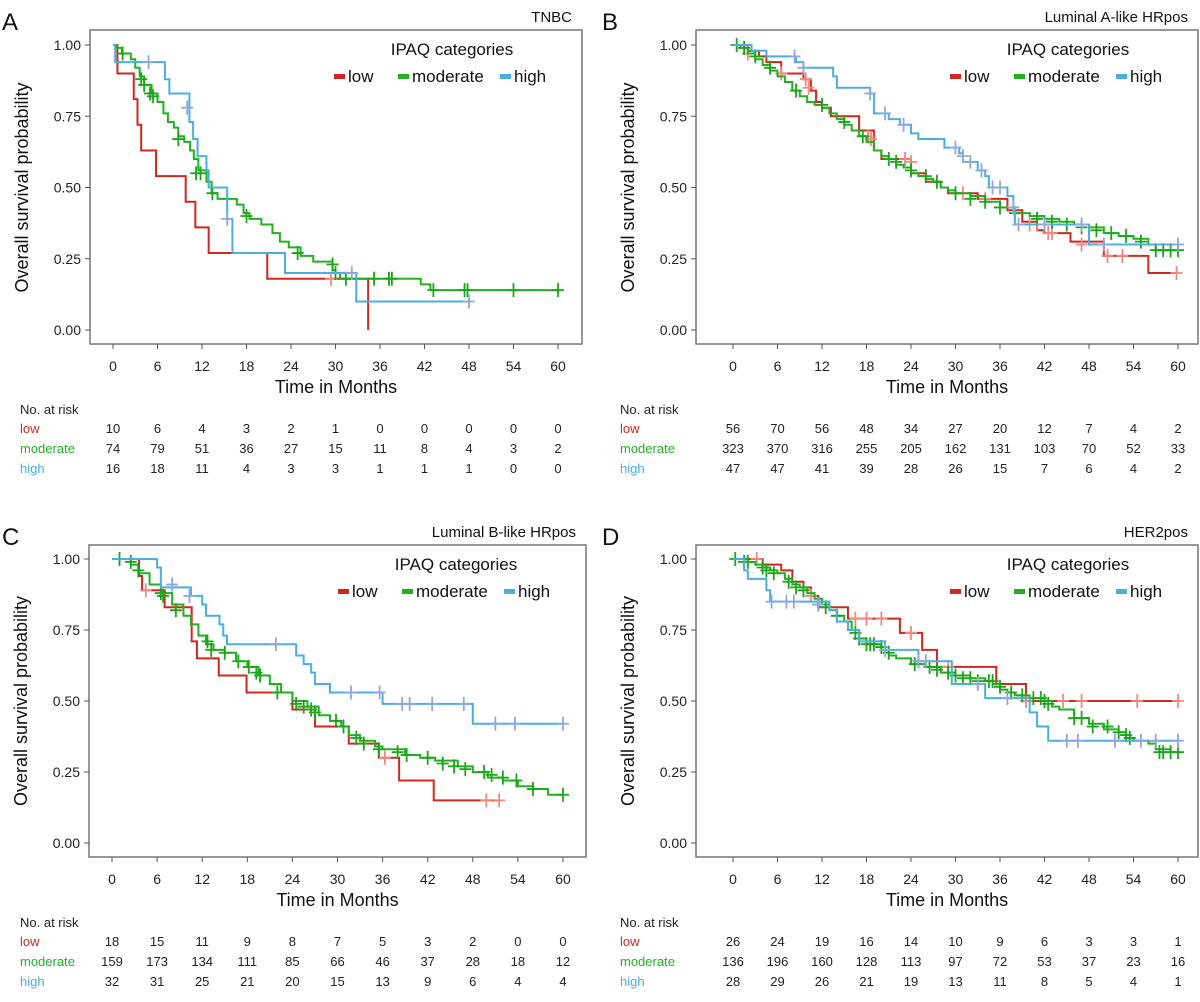  I want to click on y-tick-label: 1.00, so click(673, 559).